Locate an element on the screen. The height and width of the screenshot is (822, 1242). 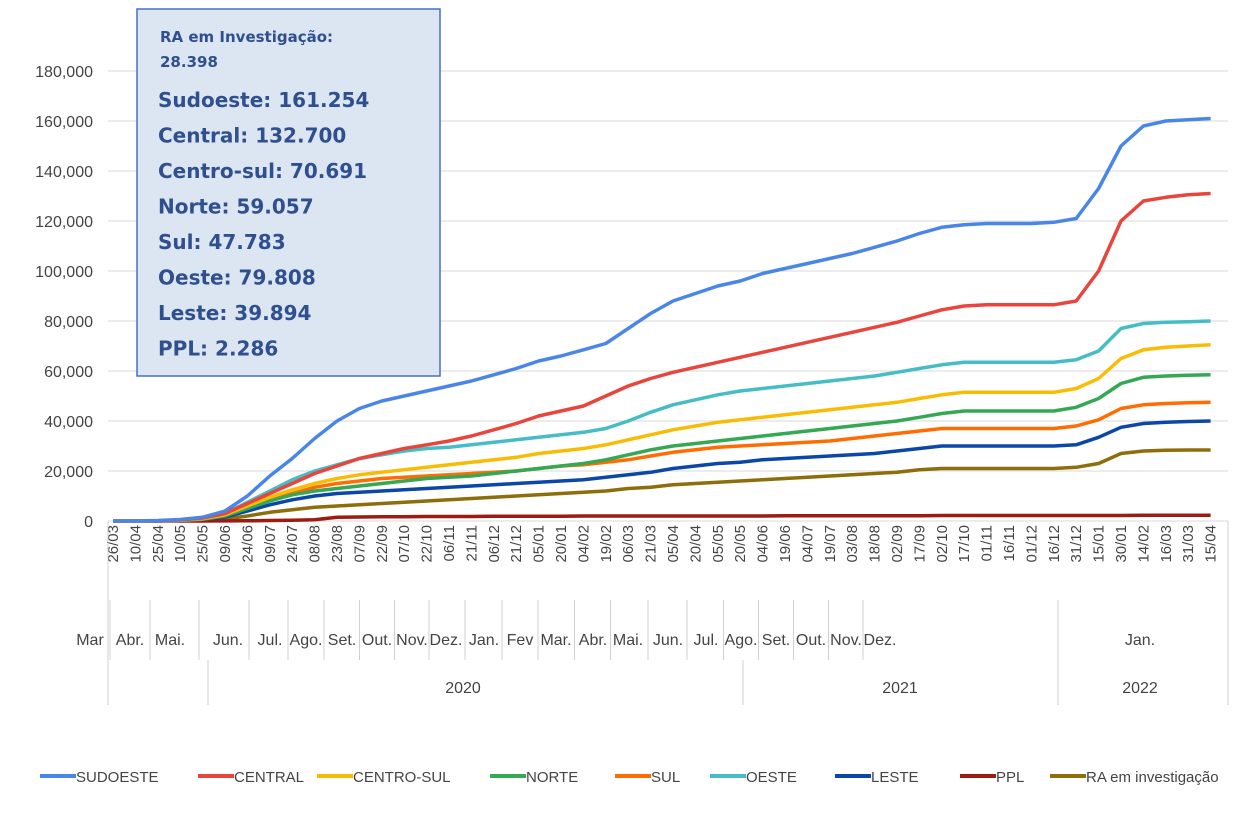
x-tick-label: 17/09 is located at coordinates (919, 544).